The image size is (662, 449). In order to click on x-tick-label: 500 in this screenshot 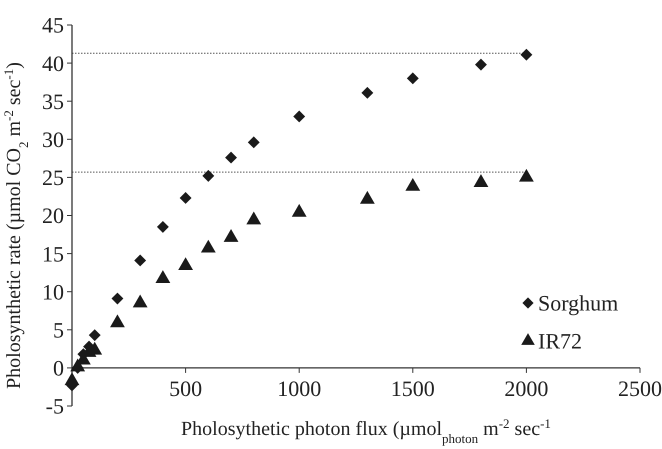, I will do `click(185, 388)`.